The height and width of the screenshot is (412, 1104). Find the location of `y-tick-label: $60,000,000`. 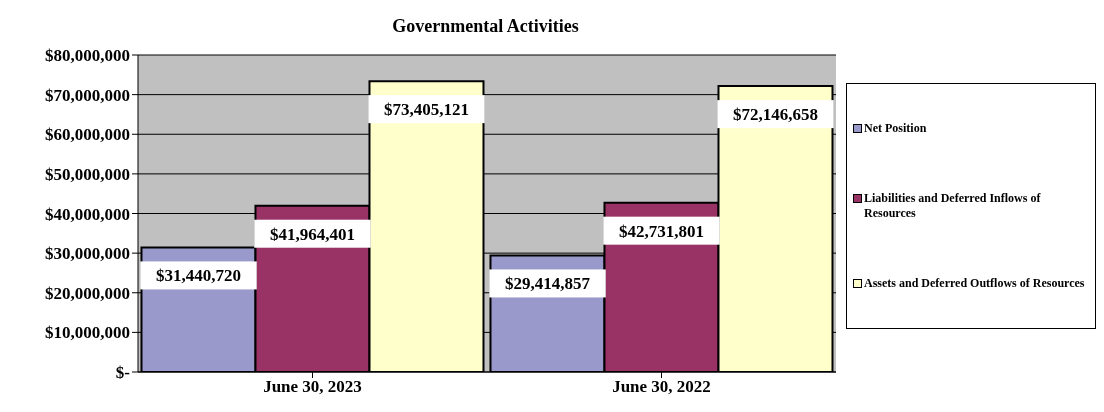

y-tick-label: $60,000,000 is located at coordinates (87, 135).